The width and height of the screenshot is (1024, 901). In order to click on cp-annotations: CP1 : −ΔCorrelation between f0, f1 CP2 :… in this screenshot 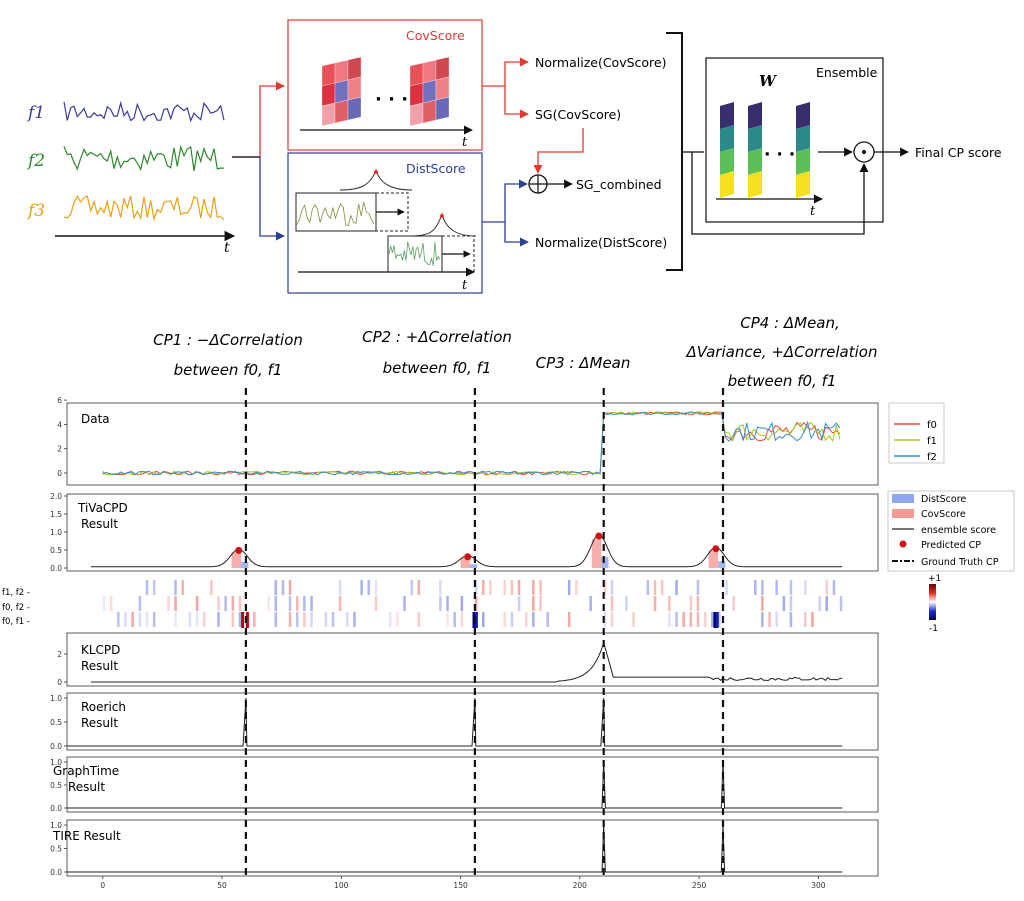, I will do `click(515, 352)`.